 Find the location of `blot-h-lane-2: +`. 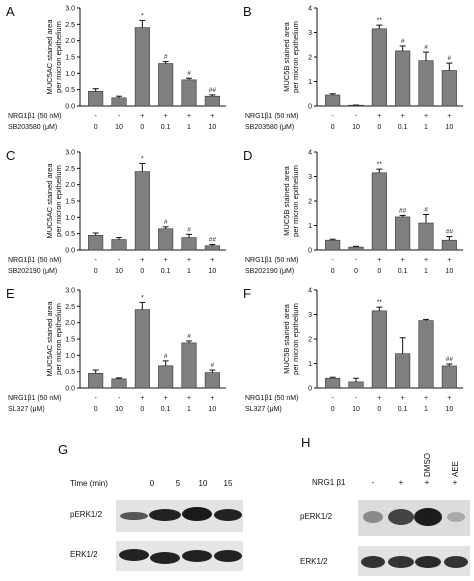

blot-h-lane-2: + is located at coordinates (401, 482).